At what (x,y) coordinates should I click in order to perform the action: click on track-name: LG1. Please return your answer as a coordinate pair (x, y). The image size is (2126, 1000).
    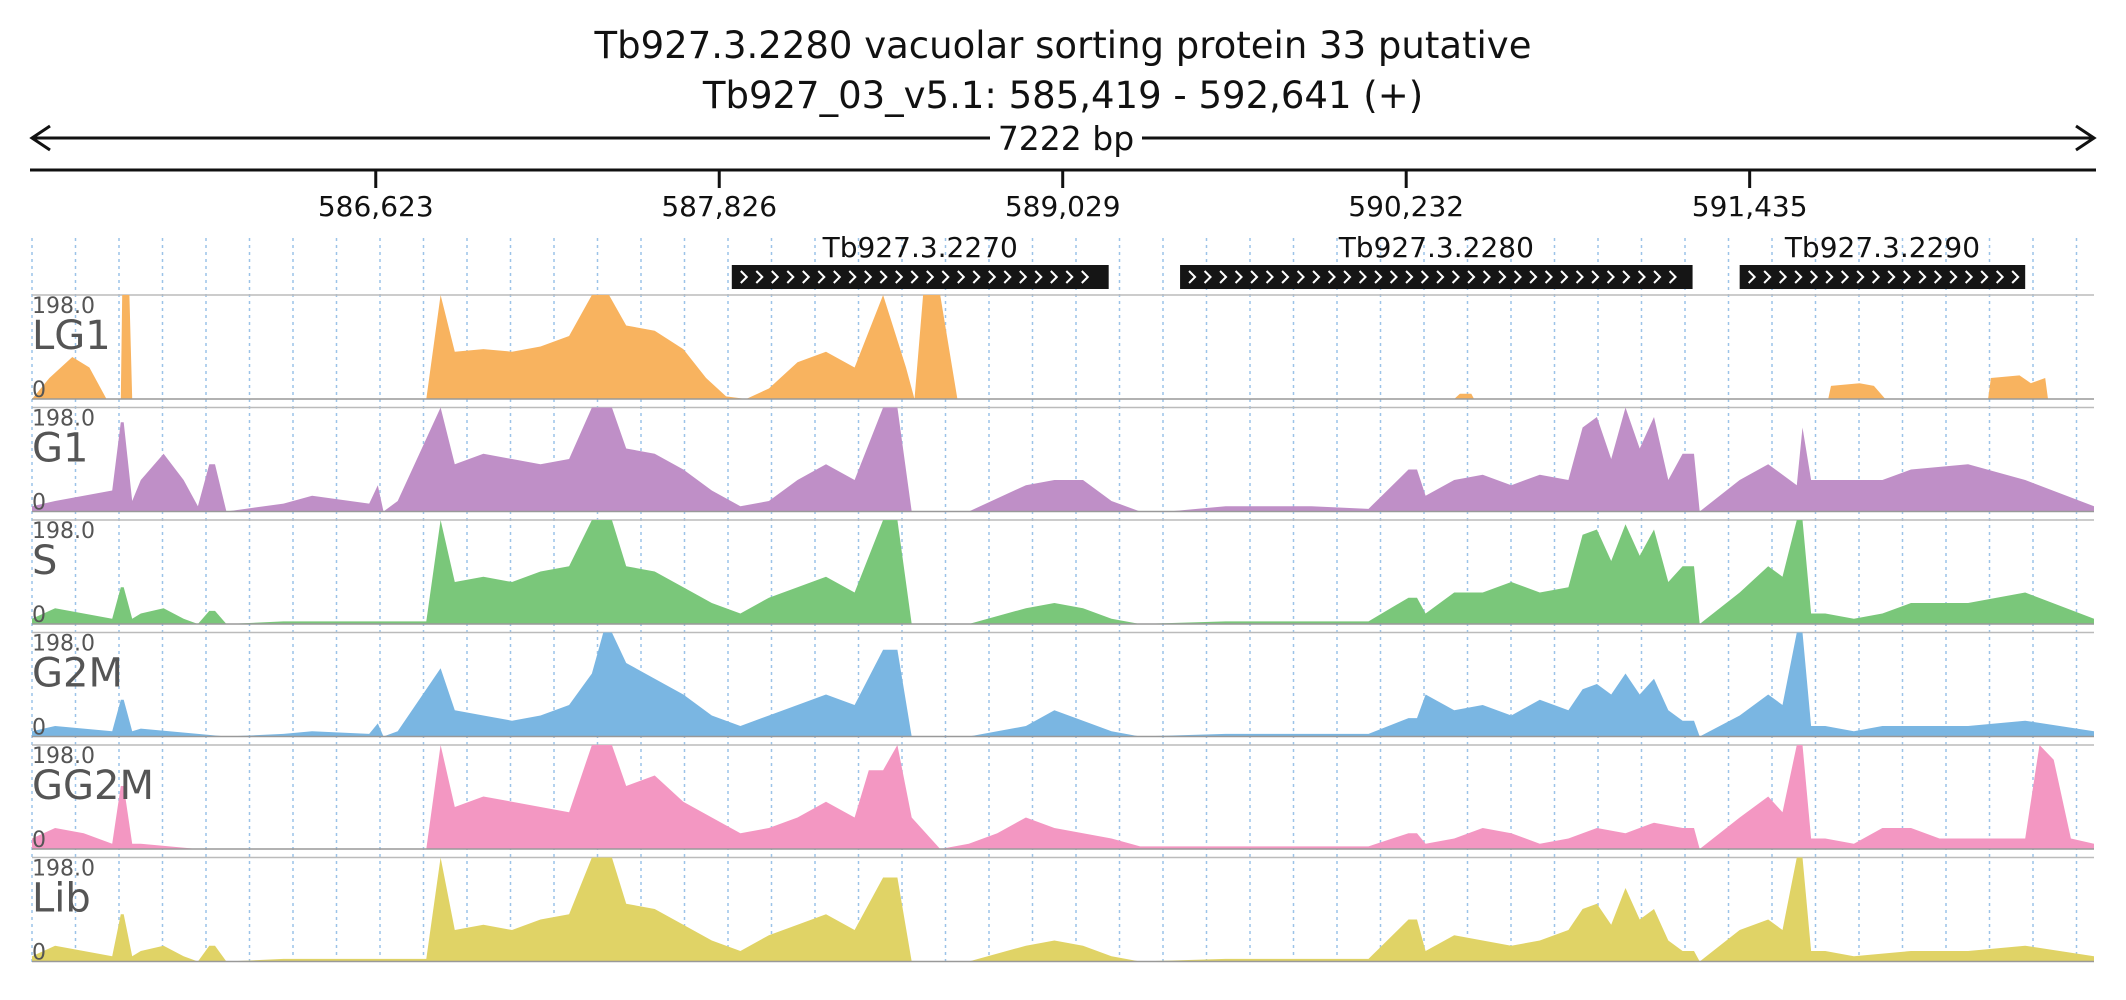
    Looking at the image, I should click on (71, 336).